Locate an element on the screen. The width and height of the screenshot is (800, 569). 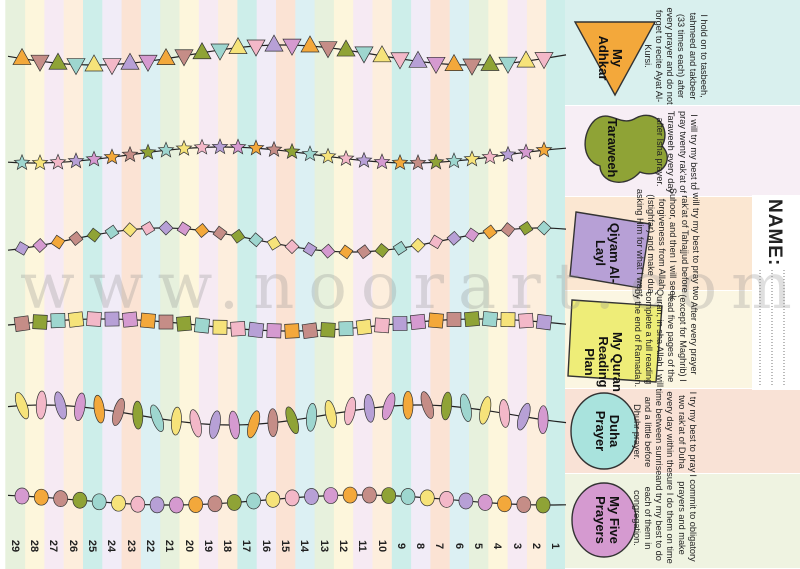
day-number: 15 is located at coordinates (285, 546).